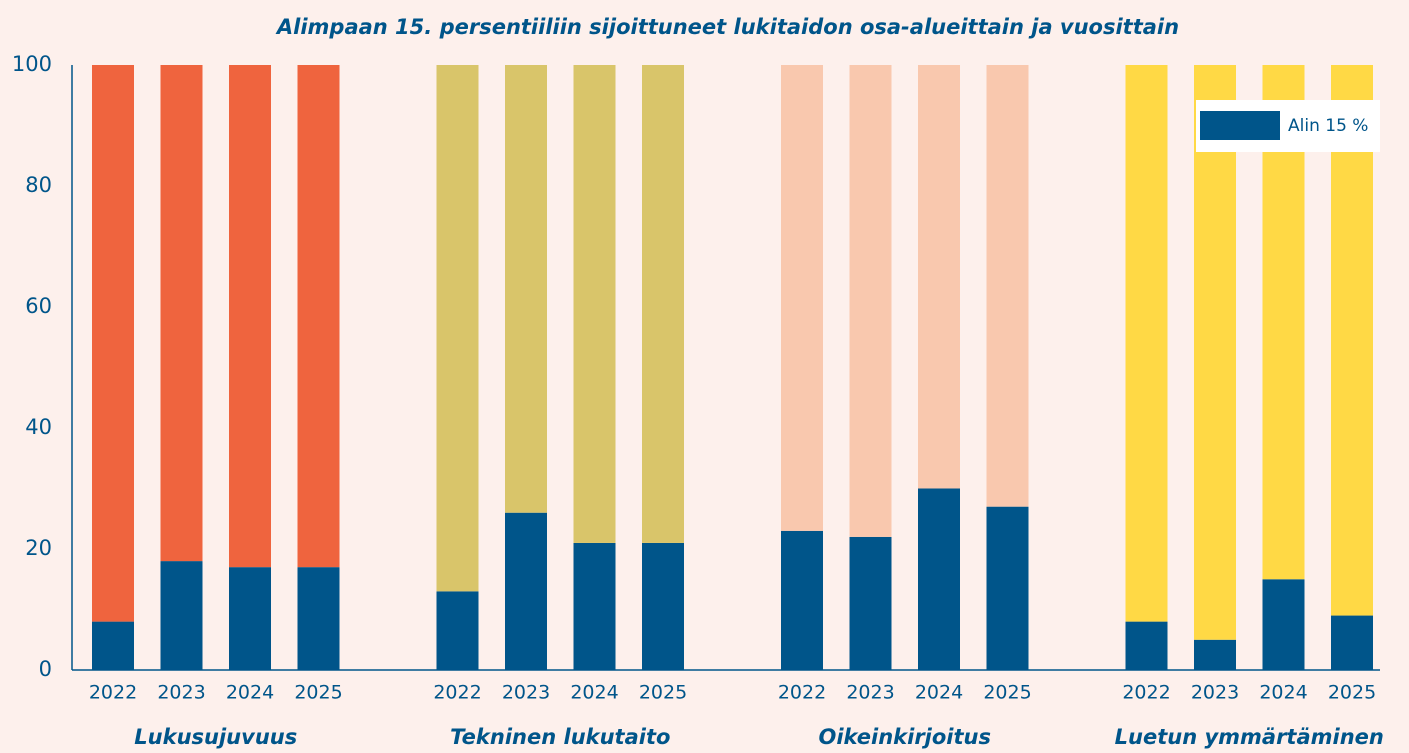  What do you see at coordinates (215, 737) in the screenshot?
I see `group-label: Lukusujuvuus` at bounding box center [215, 737].